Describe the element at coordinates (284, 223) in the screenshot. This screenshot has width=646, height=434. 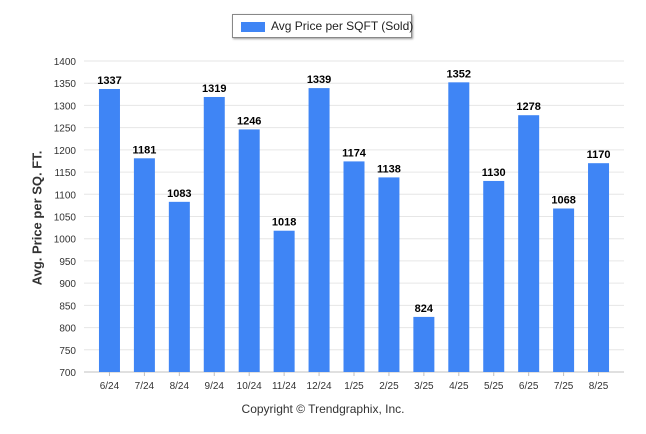
I see `bar-value-label: 1018` at that location.